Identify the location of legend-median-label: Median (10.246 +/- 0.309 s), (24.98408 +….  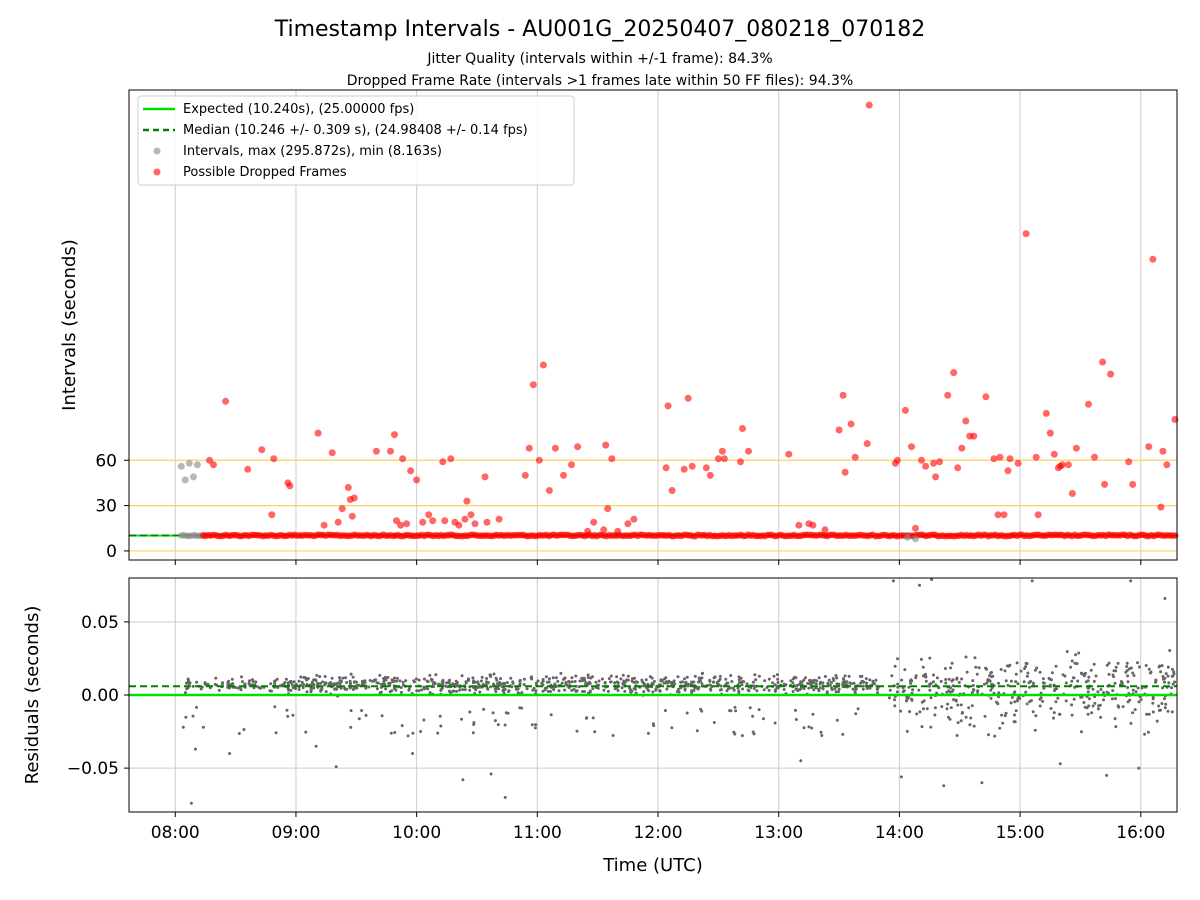
(355, 130).